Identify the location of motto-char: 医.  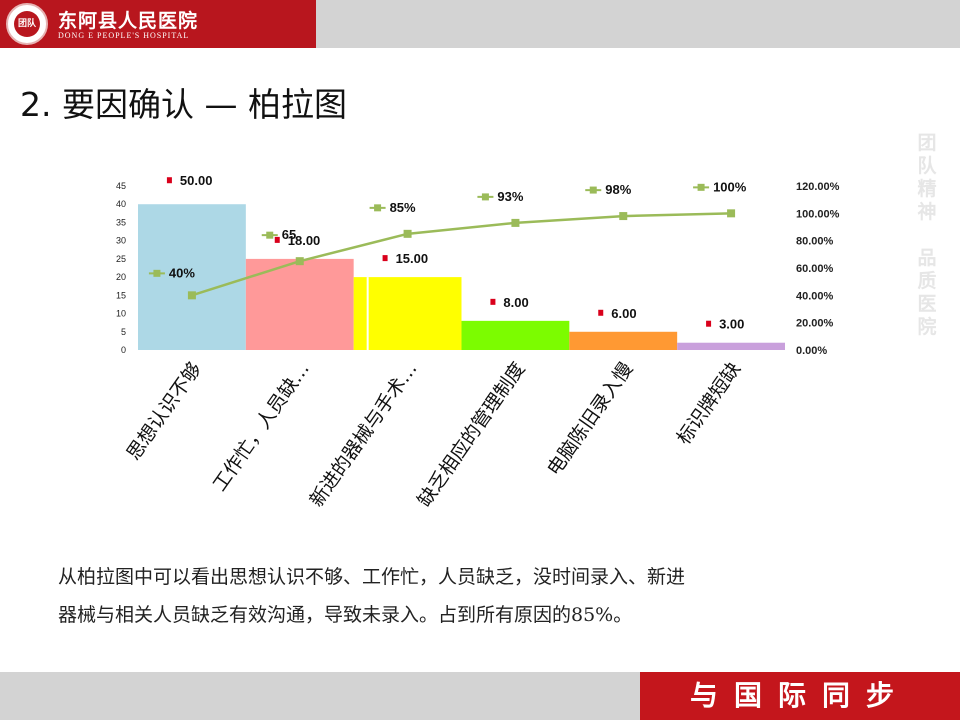
(927, 304).